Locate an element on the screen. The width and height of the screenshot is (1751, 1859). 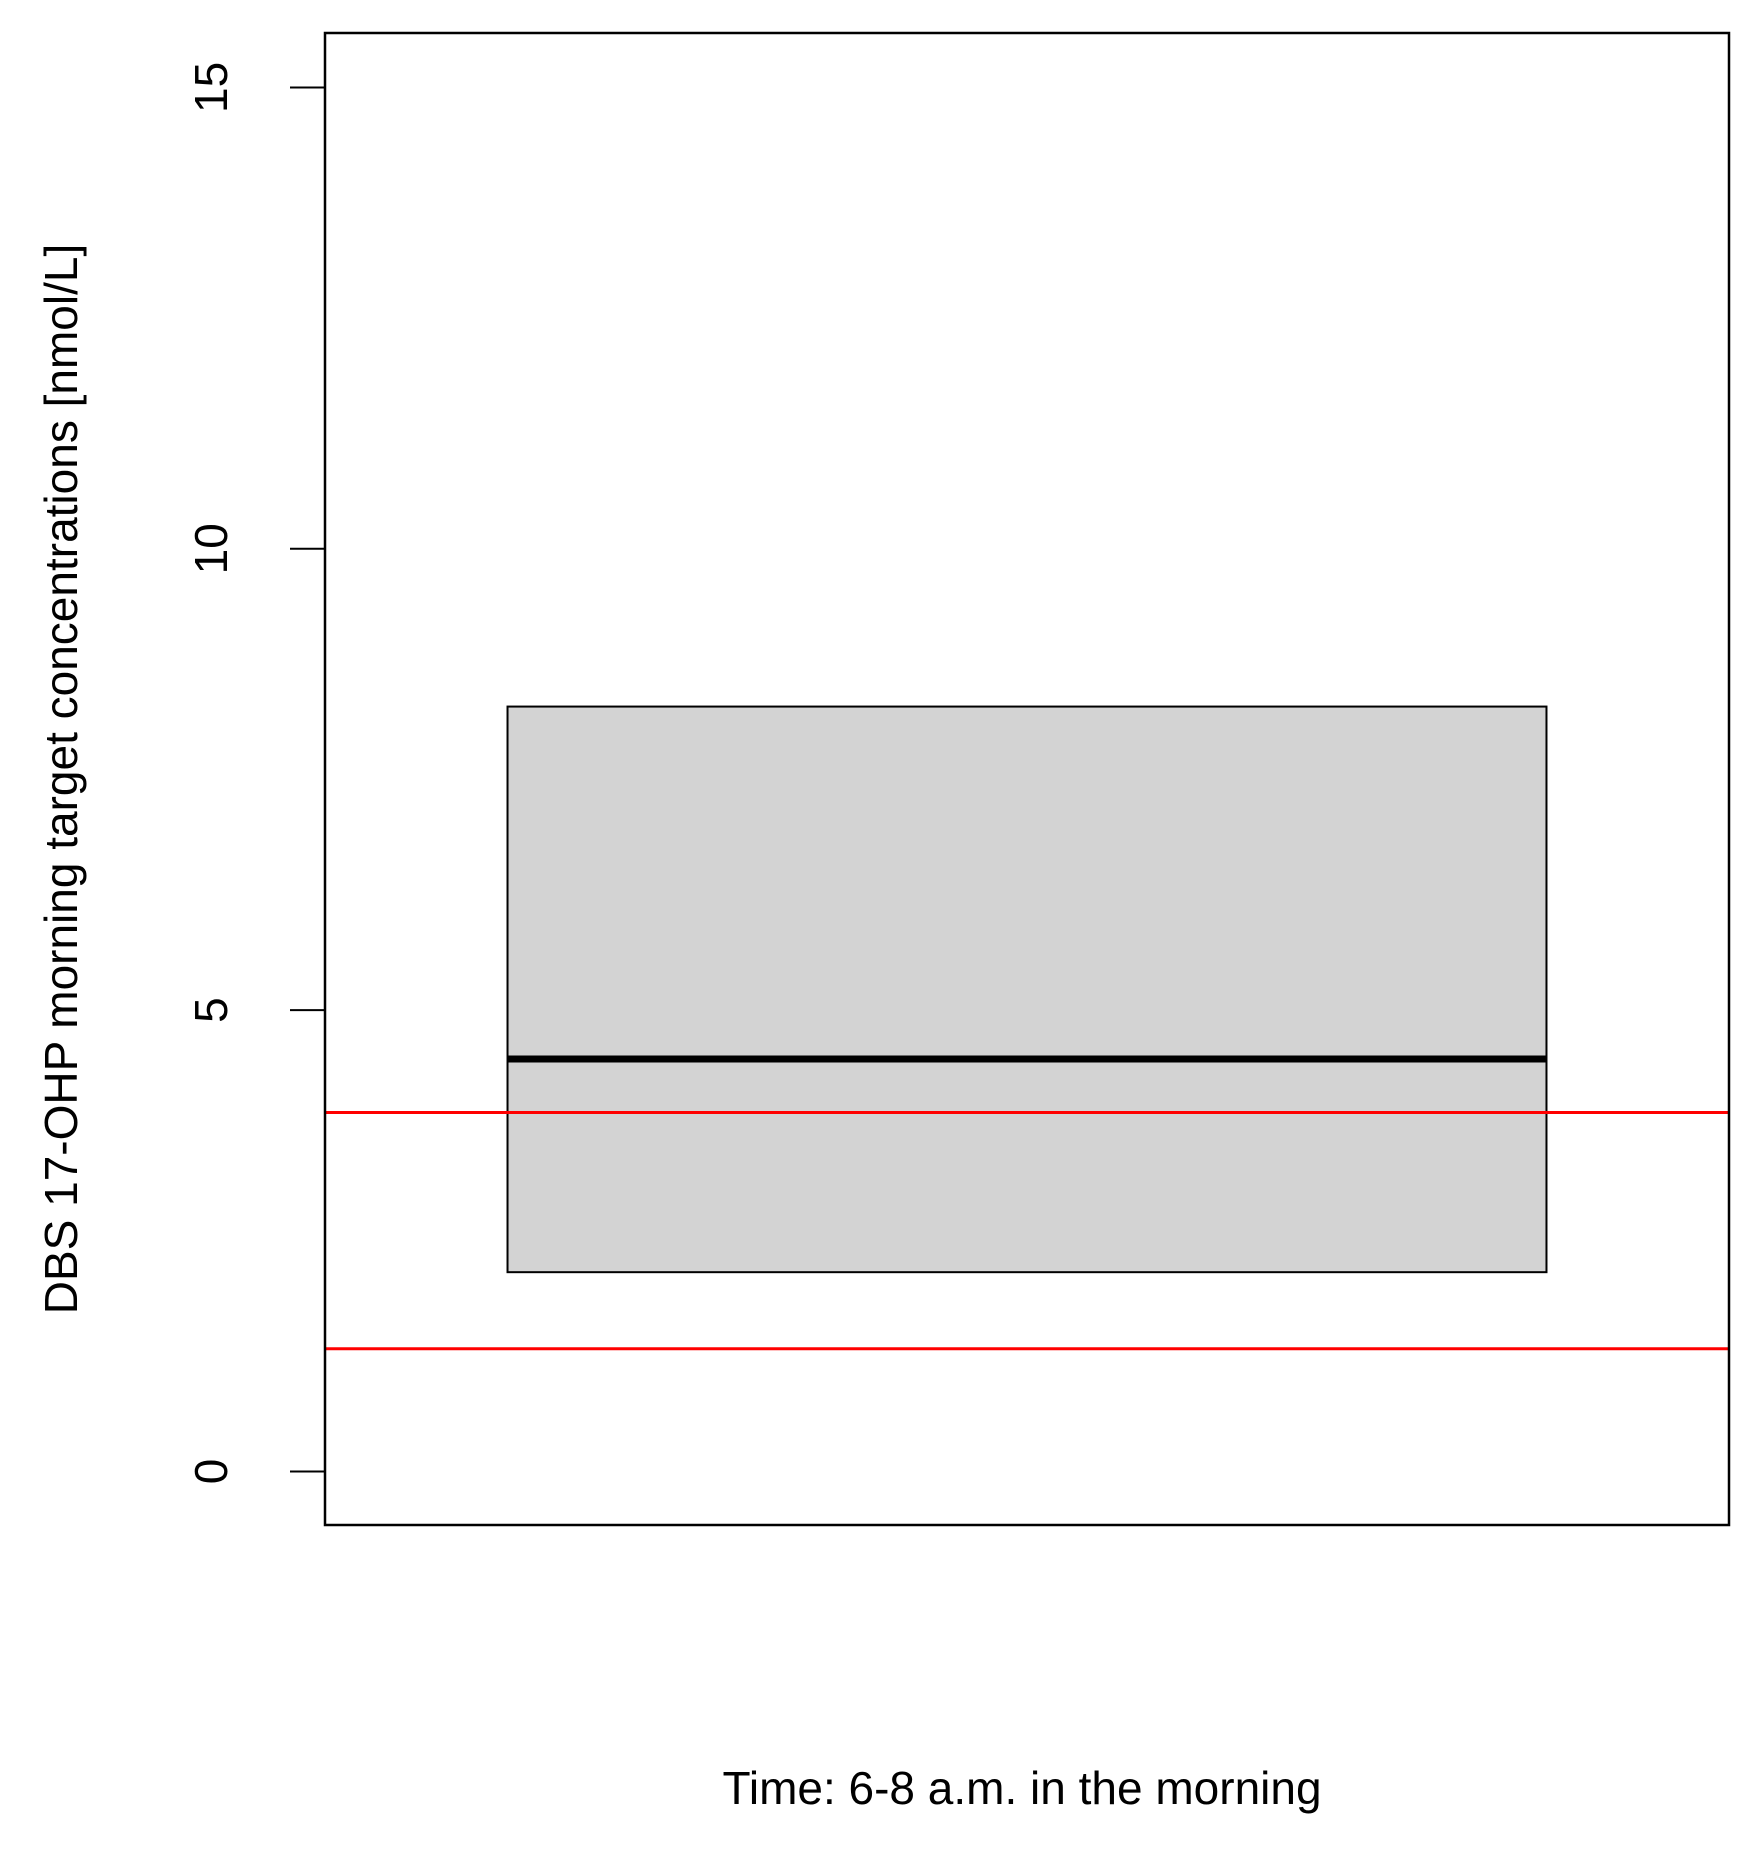
y-tick-label: 15 is located at coordinates (211, 87).